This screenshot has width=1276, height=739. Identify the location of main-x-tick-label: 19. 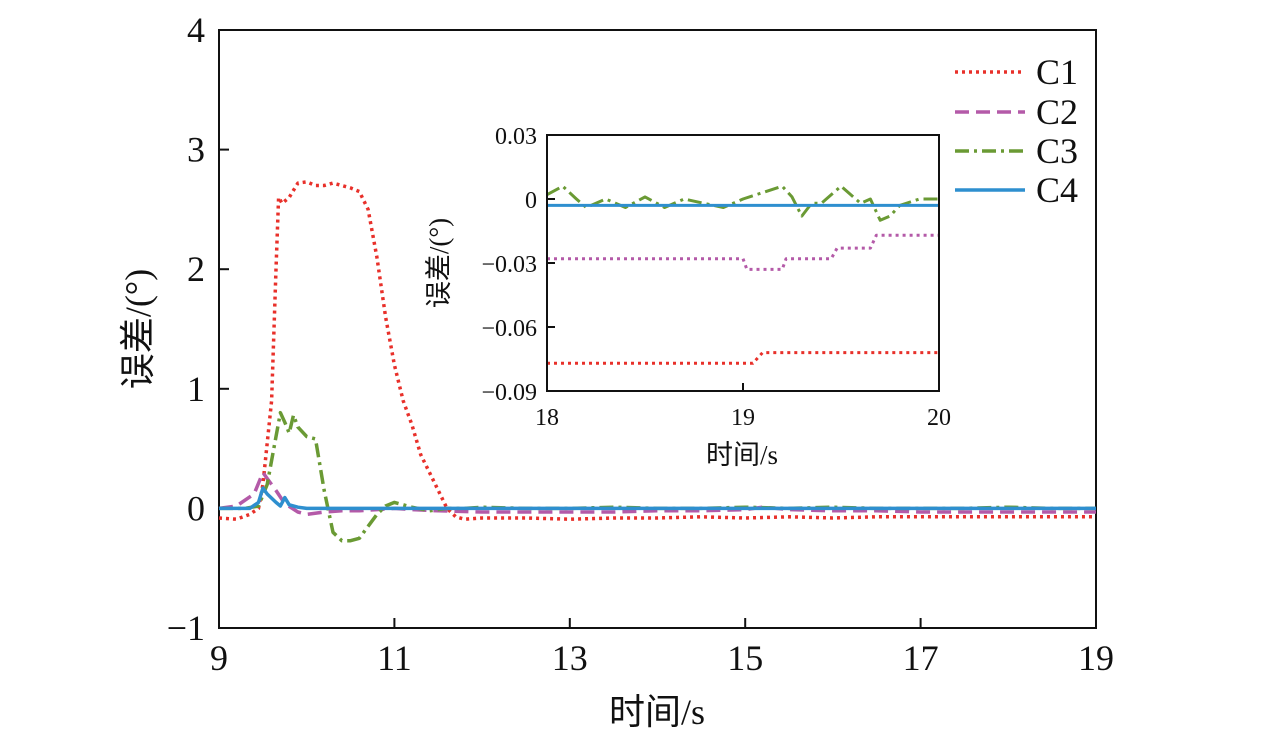
(1096, 658).